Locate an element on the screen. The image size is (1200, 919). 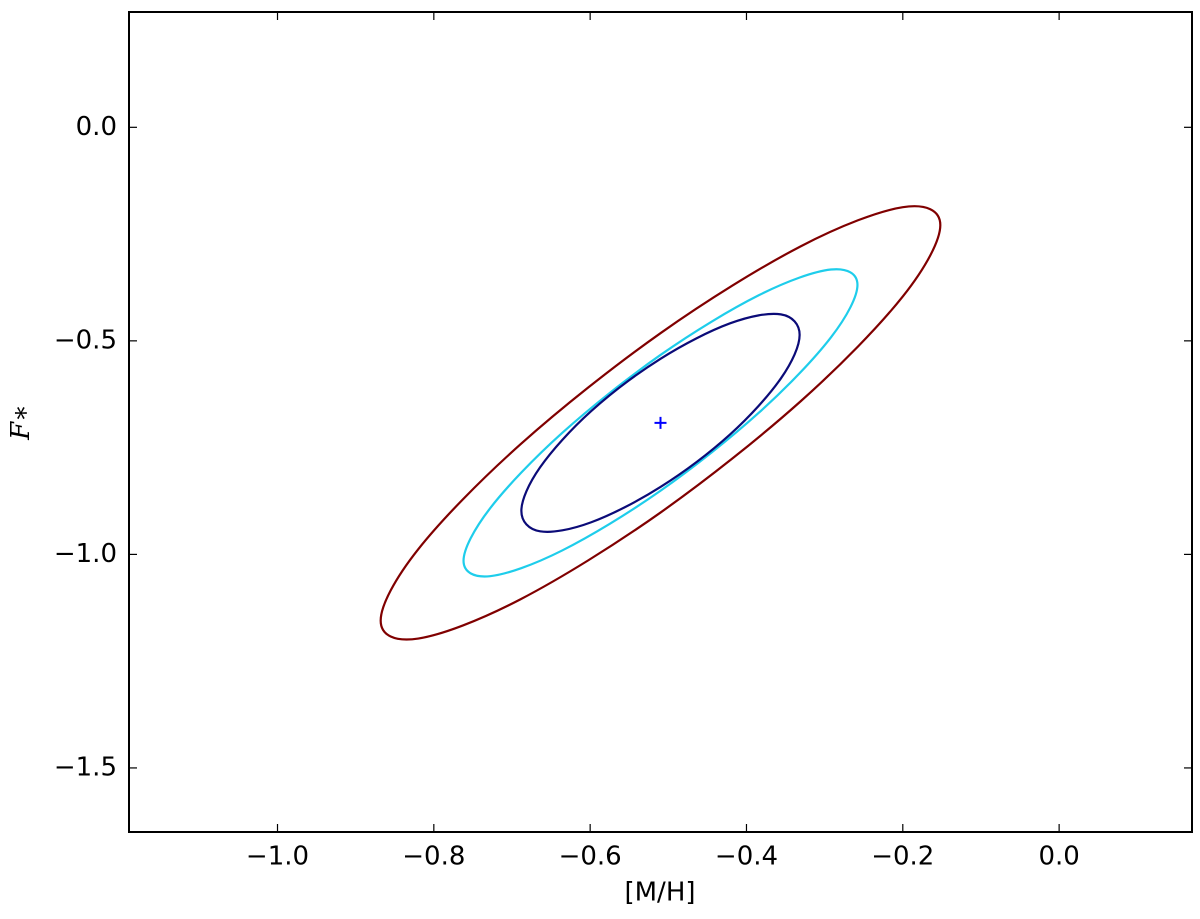
x-axis-label: [M/H] is located at coordinates (659, 893).